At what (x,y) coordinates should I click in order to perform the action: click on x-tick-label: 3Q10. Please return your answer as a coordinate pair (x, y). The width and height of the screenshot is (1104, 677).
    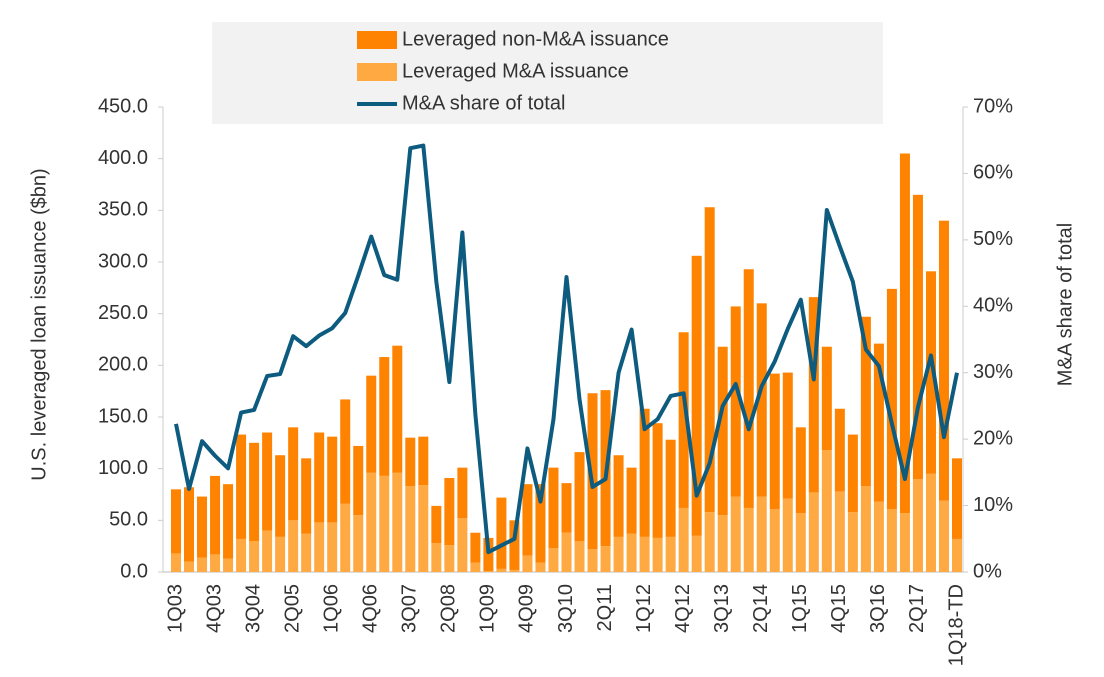
    Looking at the image, I should click on (566, 608).